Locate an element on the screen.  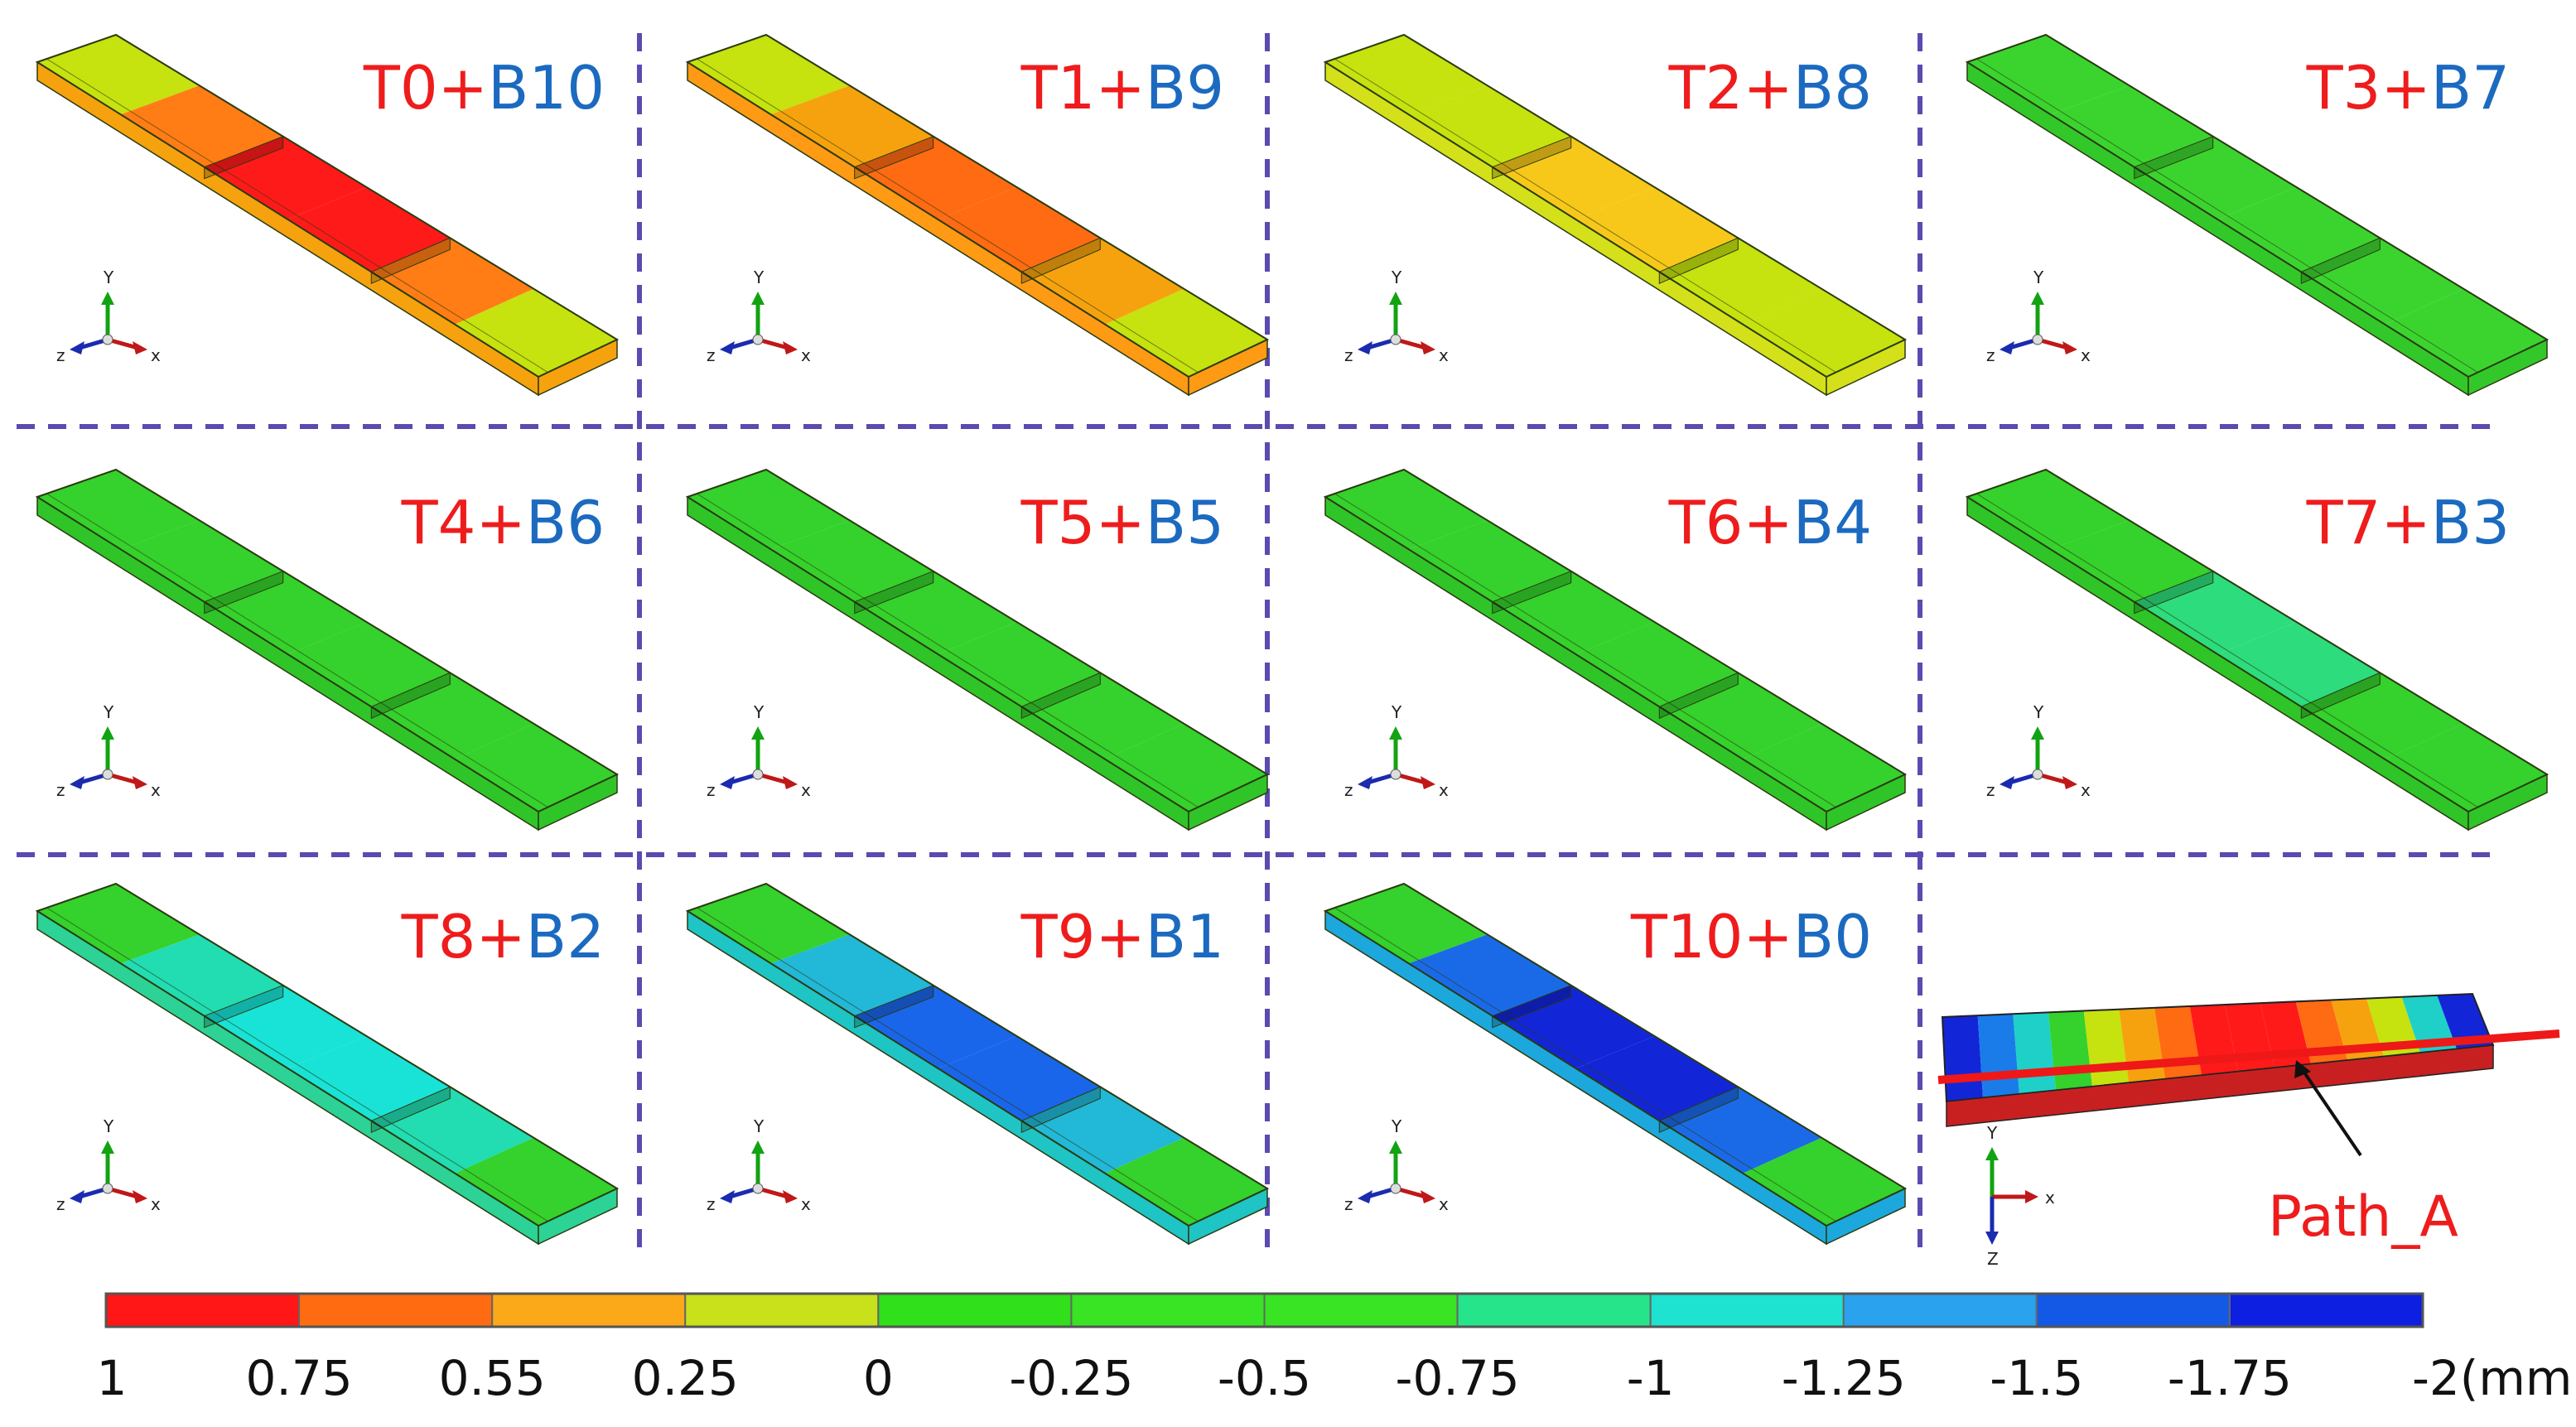
bottom-load-label: B0 is located at coordinates (1832, 937).